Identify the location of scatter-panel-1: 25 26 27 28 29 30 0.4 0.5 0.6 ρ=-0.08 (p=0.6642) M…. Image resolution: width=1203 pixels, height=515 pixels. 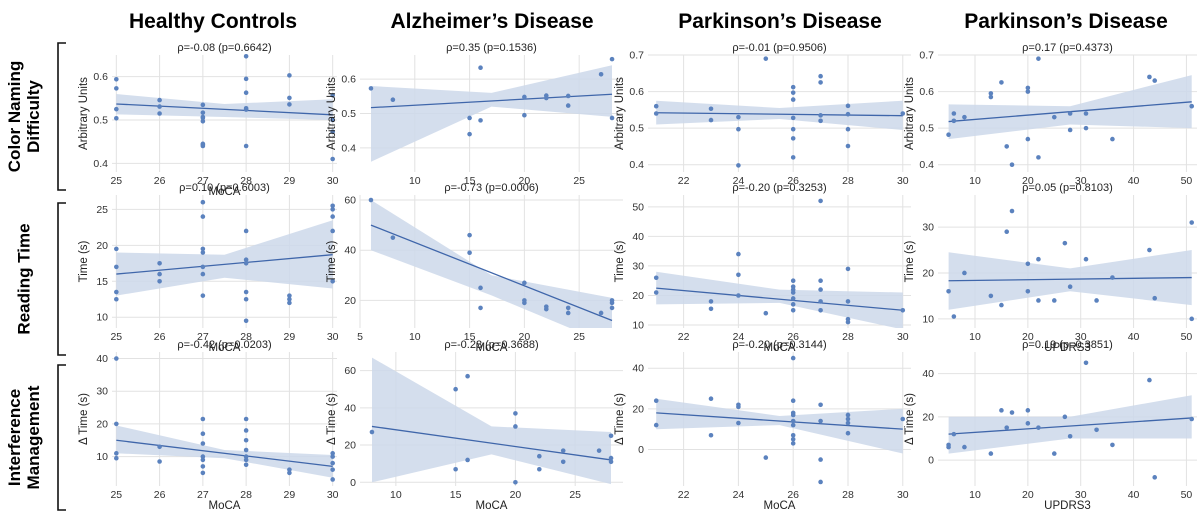
(208, 120).